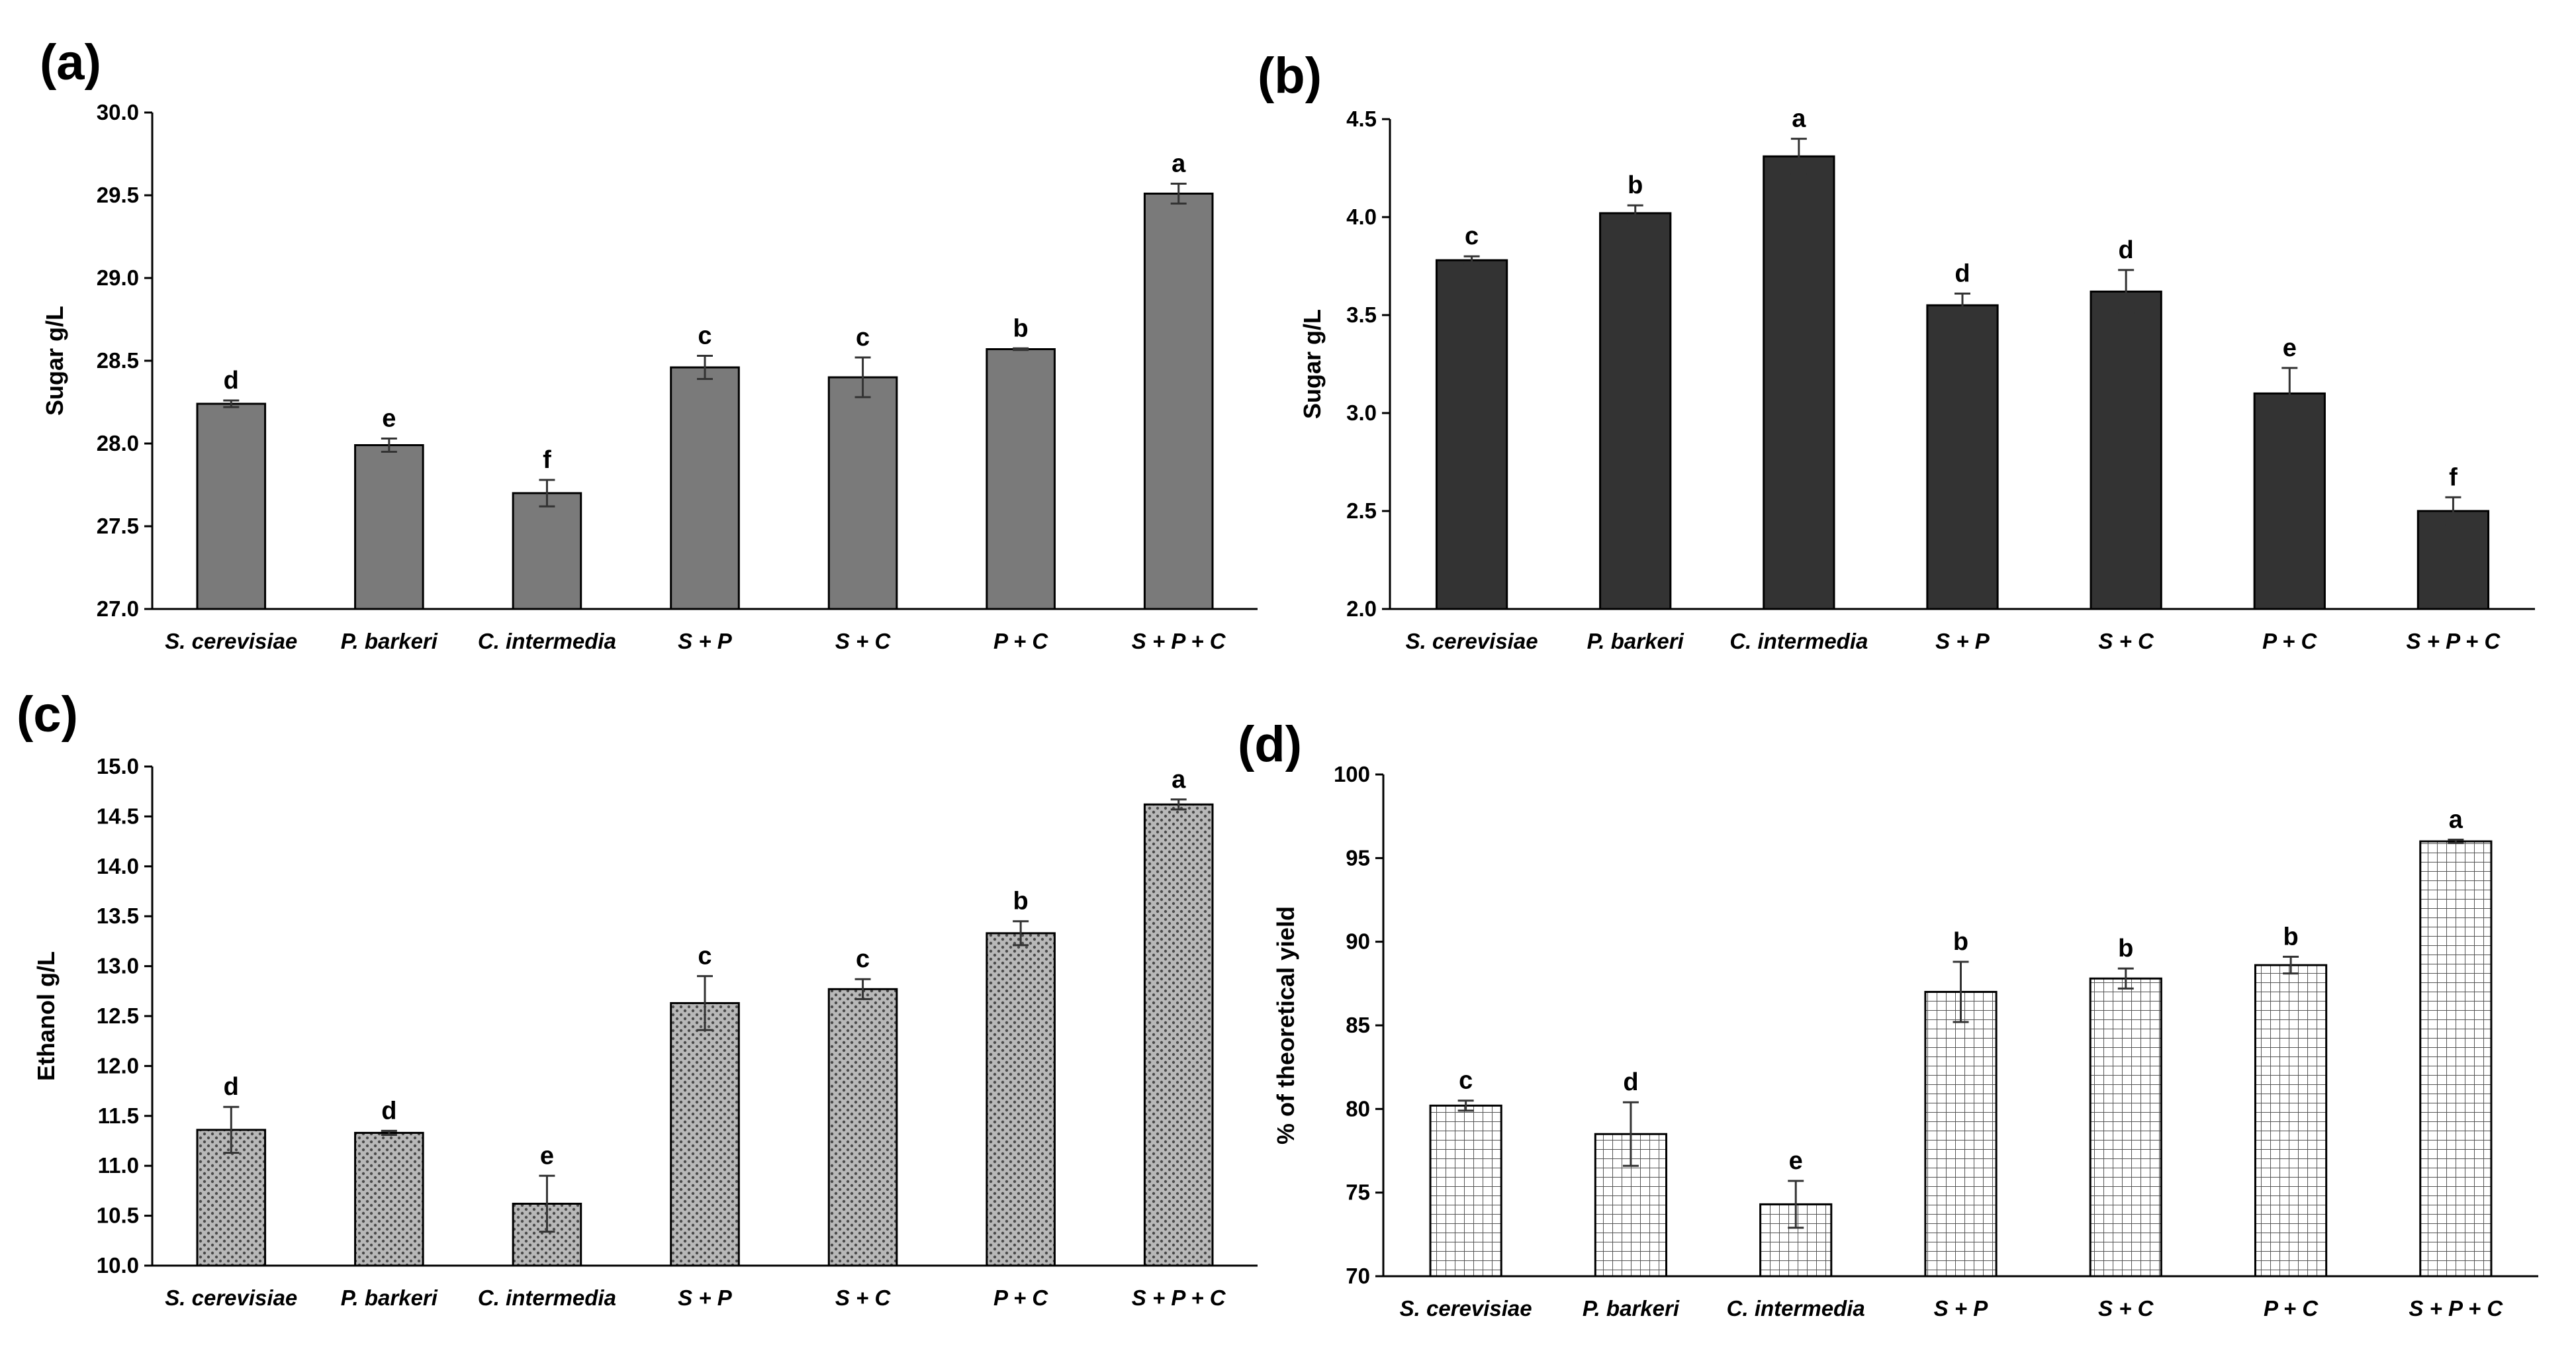  Describe the element at coordinates (118, 443) in the screenshot. I see `y-tick-label: 28.0` at that location.